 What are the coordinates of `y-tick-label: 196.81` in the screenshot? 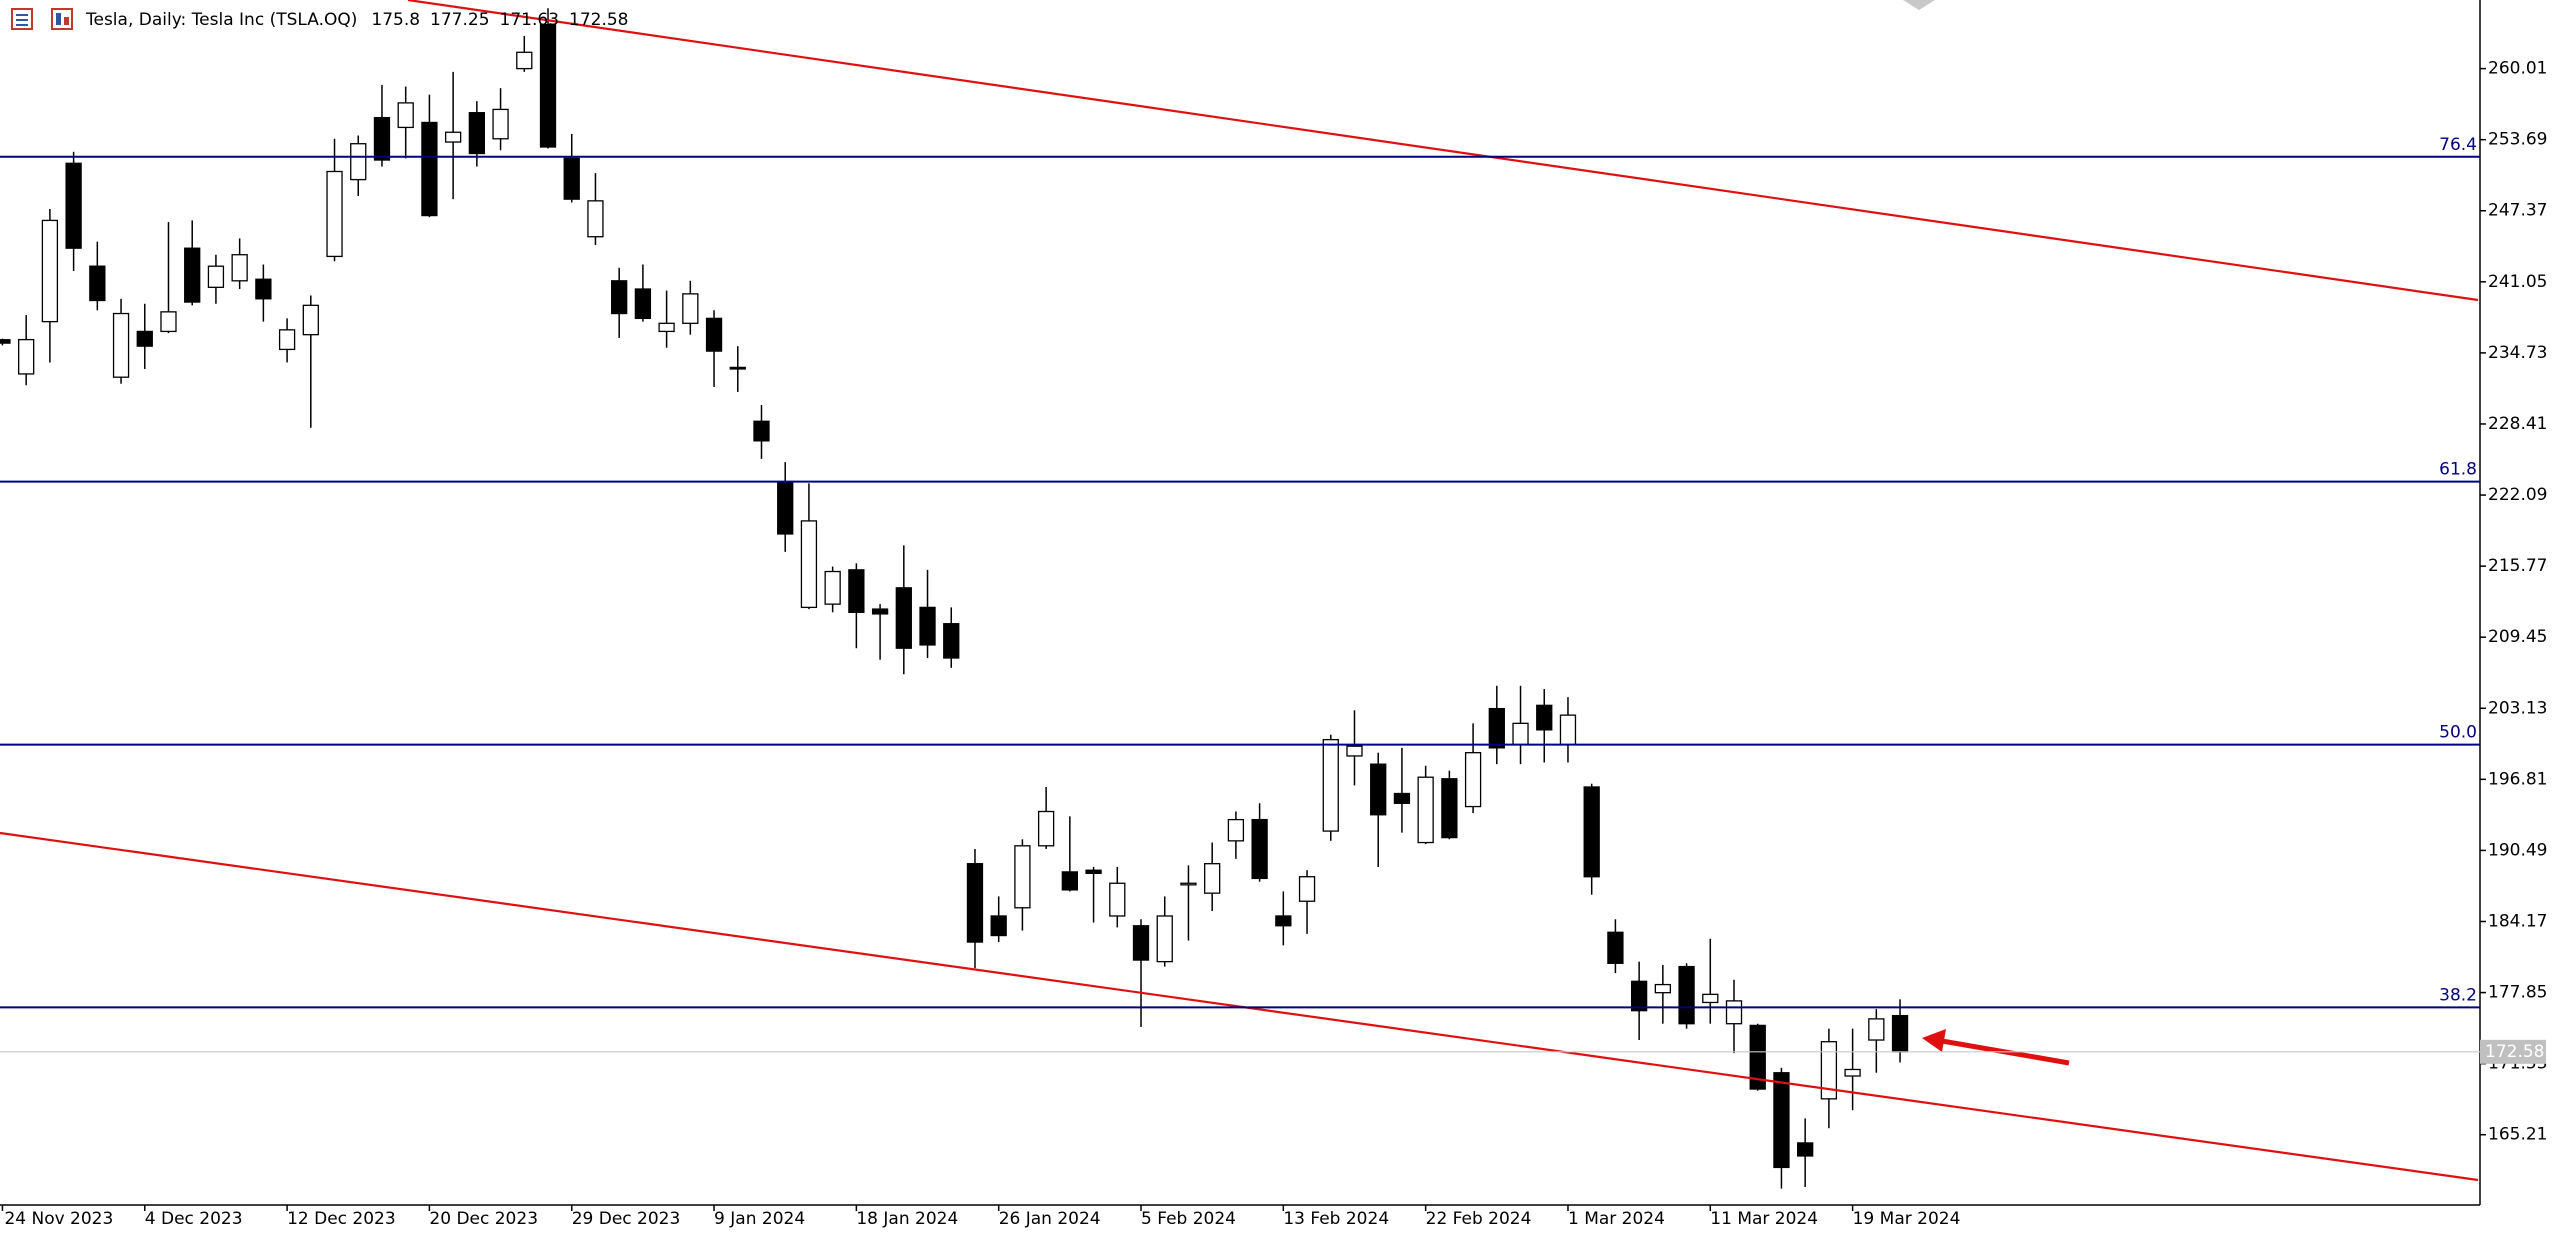 It's located at (2517, 779).